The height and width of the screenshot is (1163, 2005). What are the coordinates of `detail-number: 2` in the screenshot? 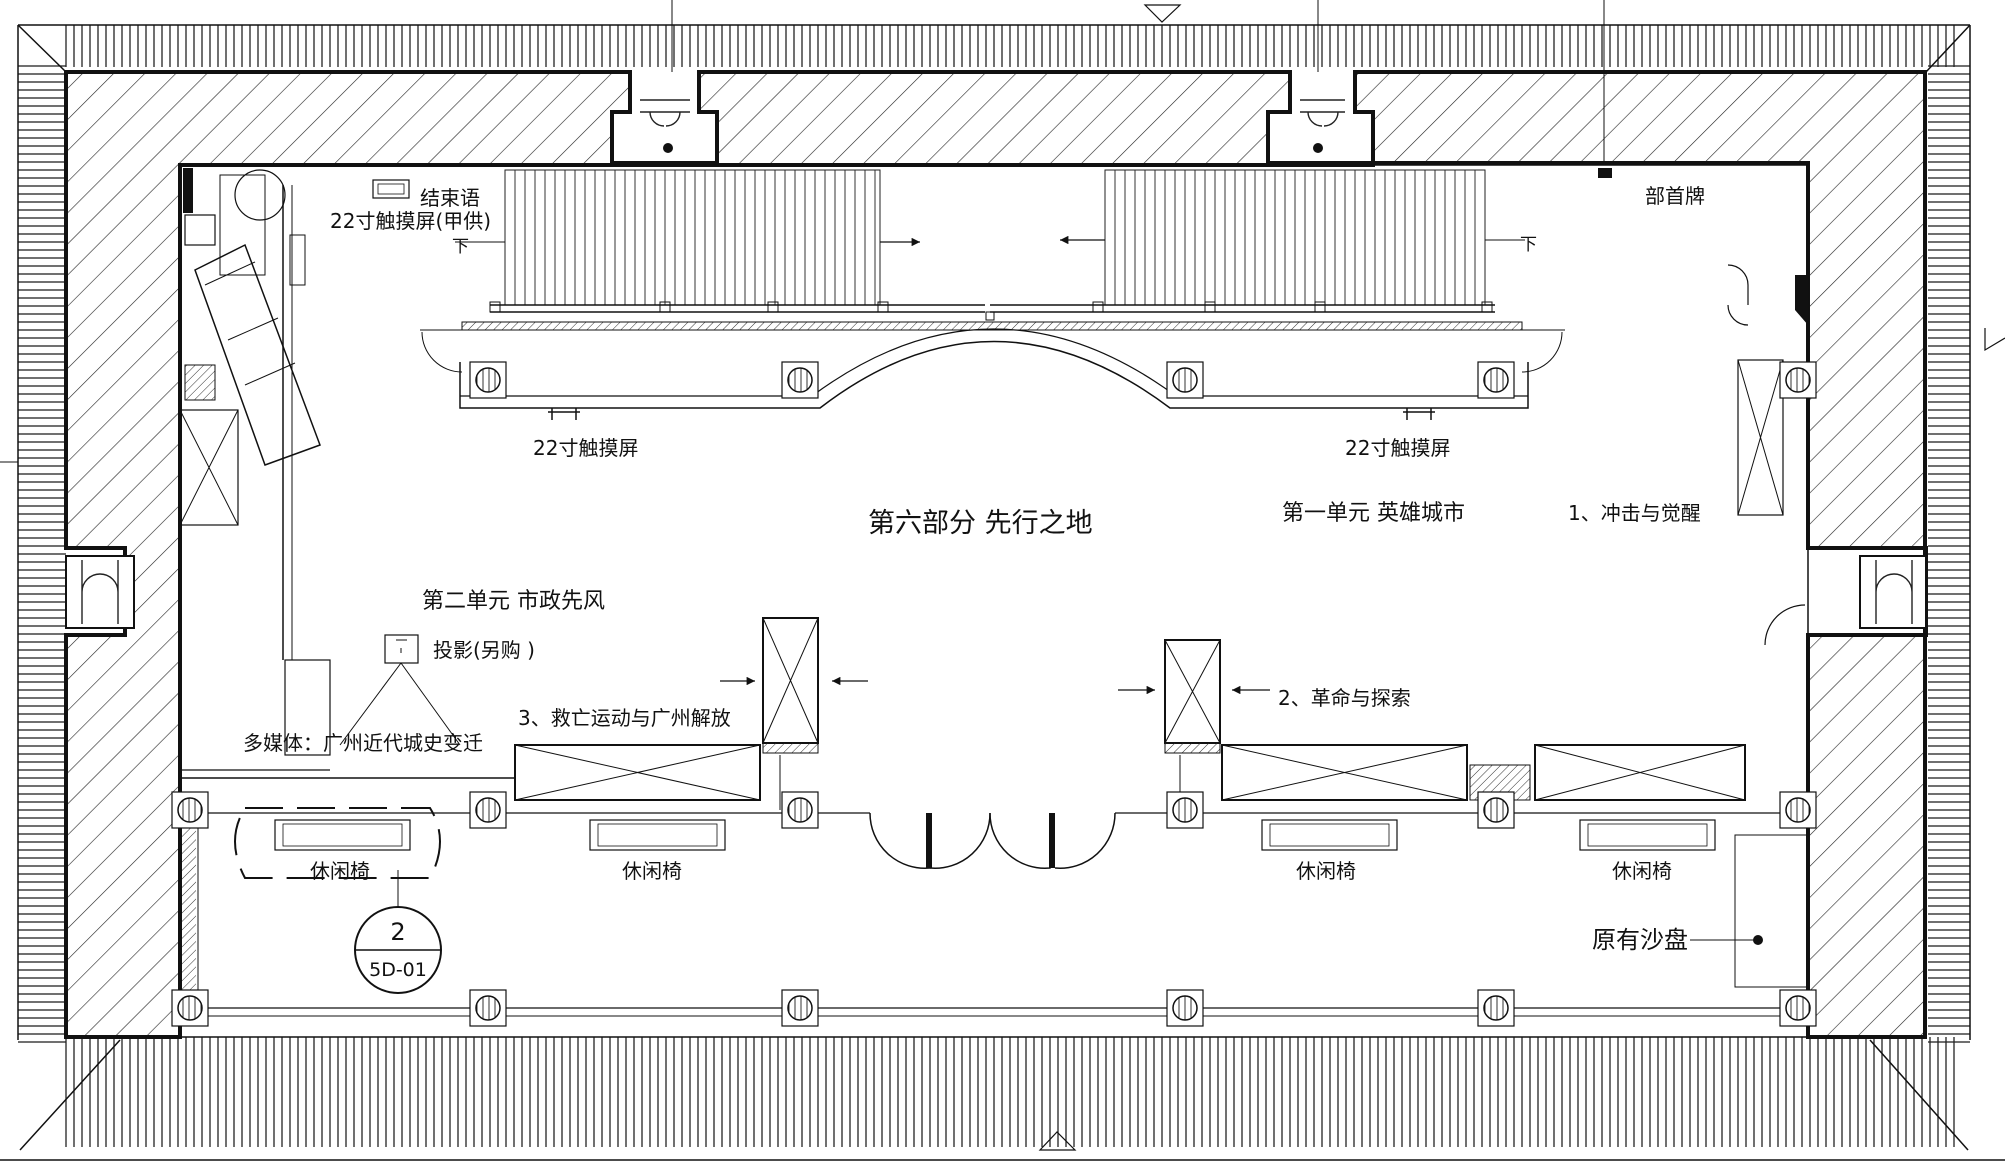 It's located at (397, 932).